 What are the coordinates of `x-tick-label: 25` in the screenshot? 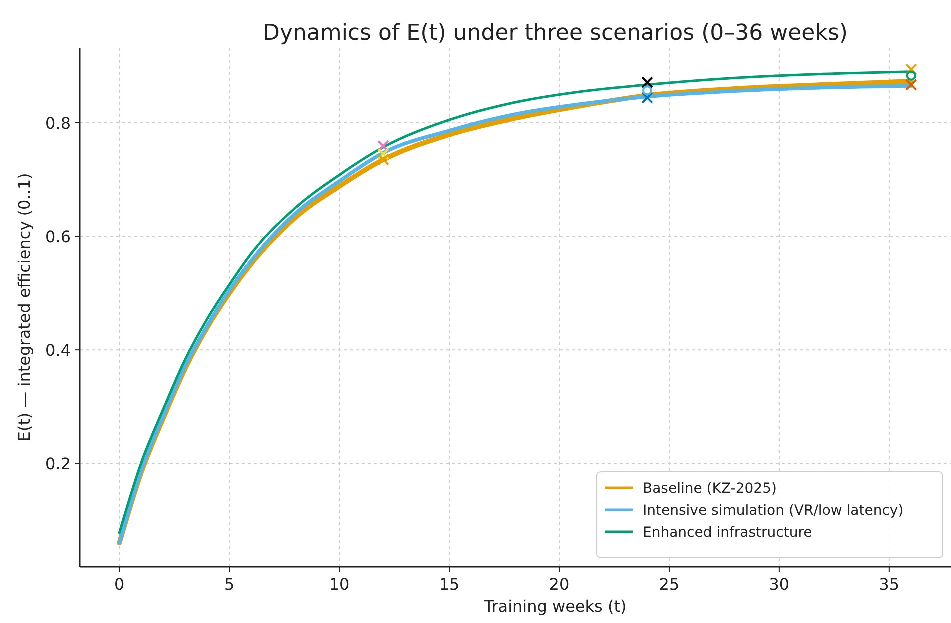 It's located at (669, 584).